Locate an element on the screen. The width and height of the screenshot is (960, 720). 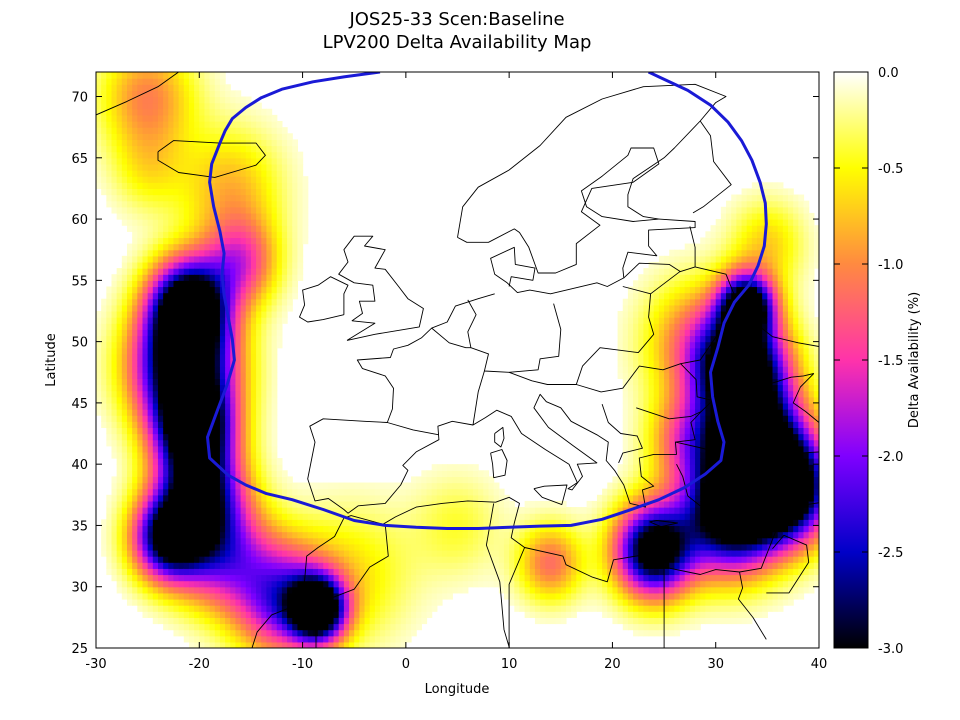
turkey-south is located at coordinates (515, 555).